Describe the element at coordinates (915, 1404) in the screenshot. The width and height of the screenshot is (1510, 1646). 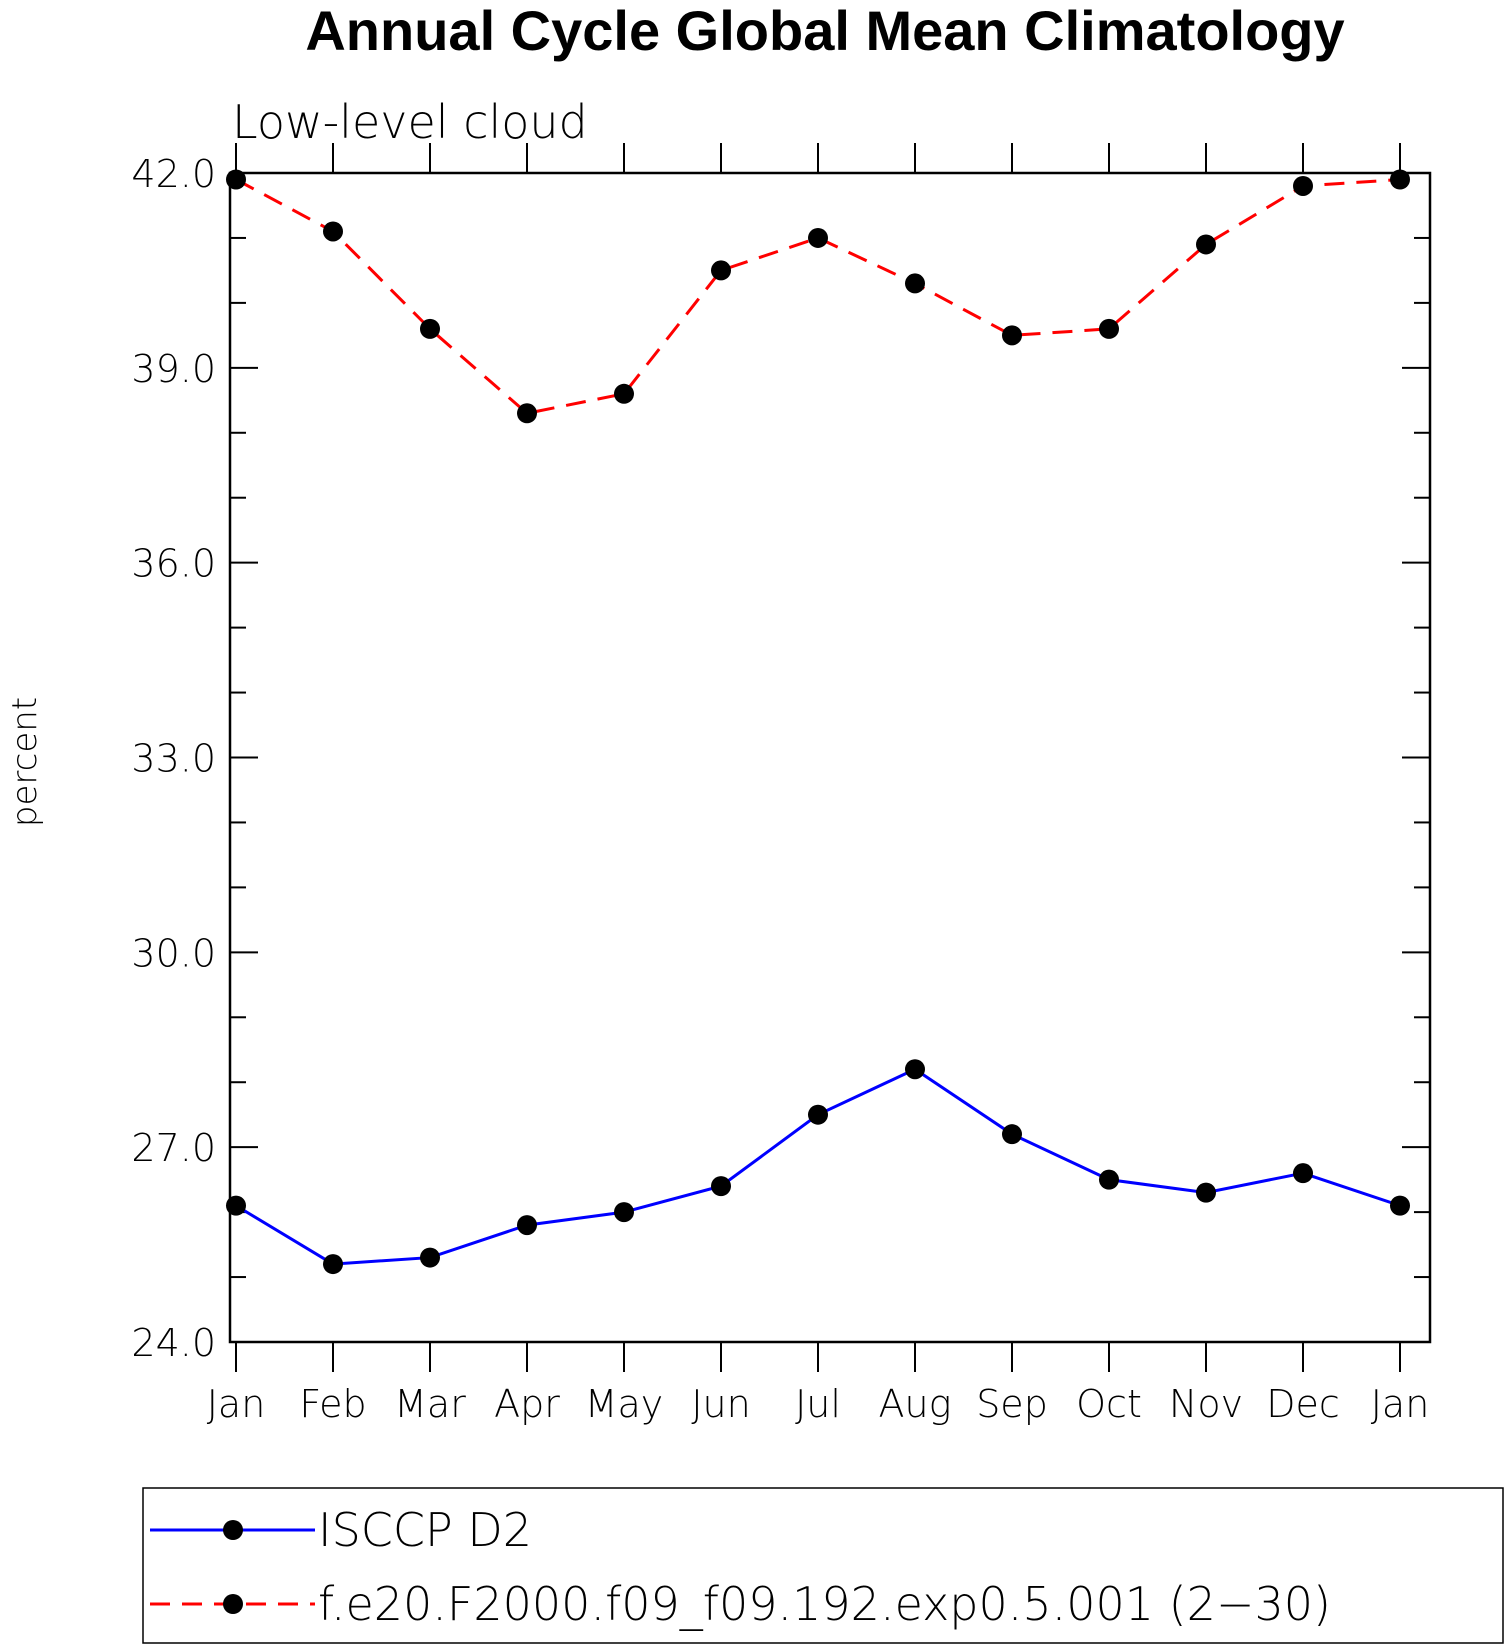
I see `x-tick-label: Aug` at that location.